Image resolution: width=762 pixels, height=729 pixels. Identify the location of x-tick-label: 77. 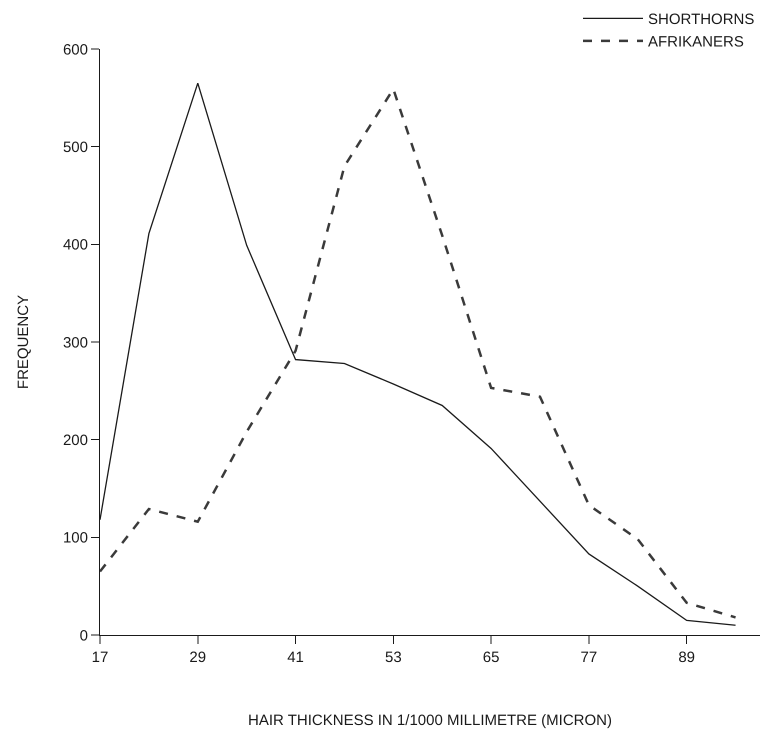
(589, 657).